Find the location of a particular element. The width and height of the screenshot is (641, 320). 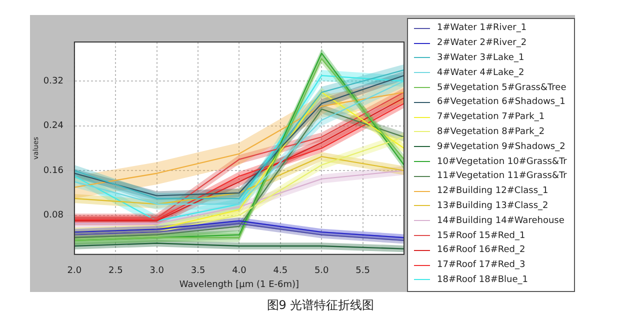

x-tick-label: 2.0 is located at coordinates (74, 271).